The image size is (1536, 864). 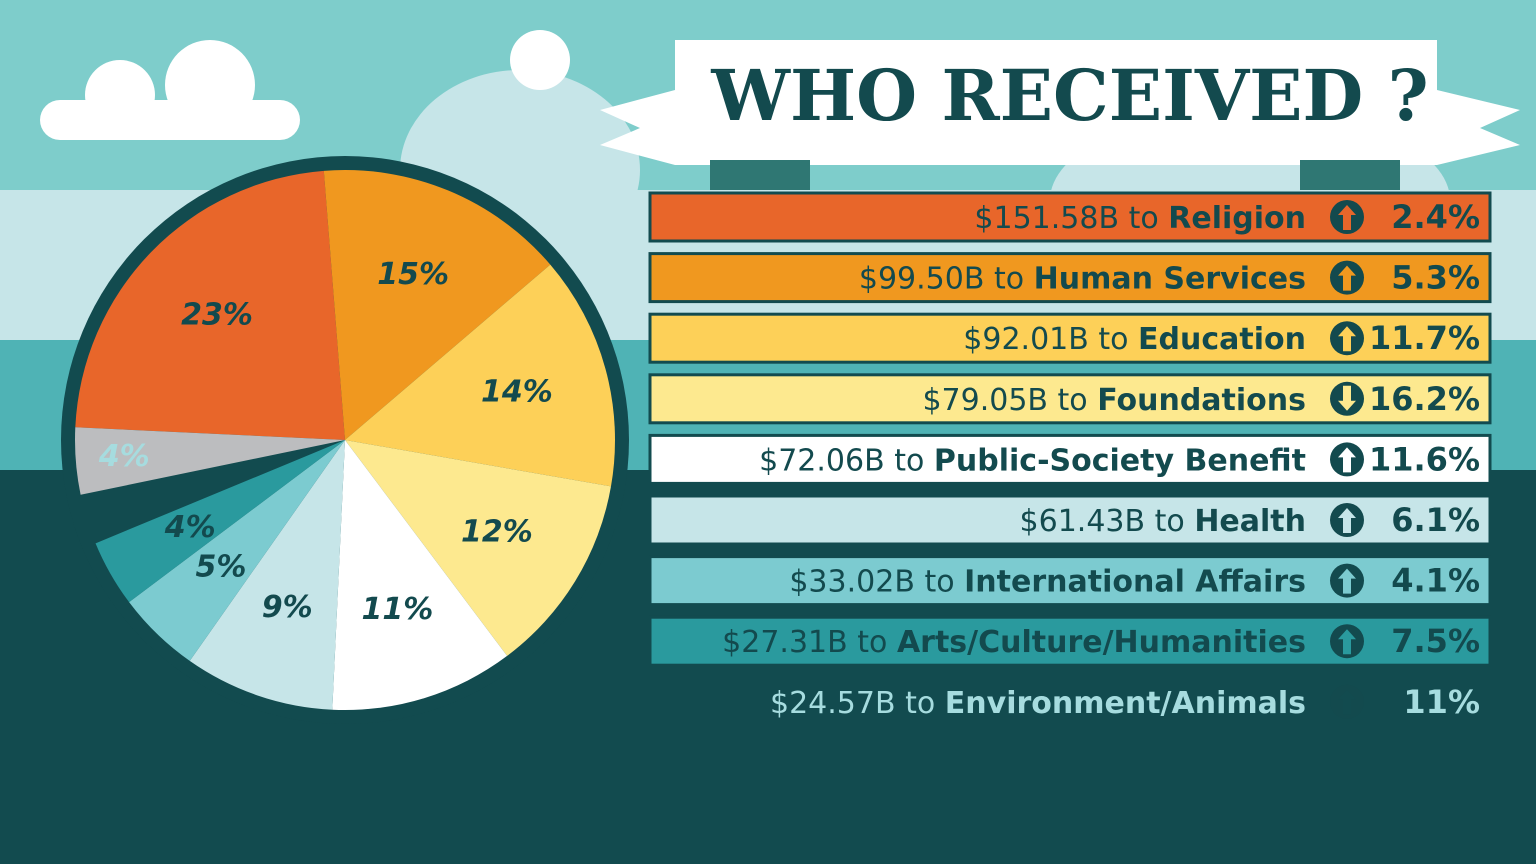 I want to click on row-text: $24.57B to Environment/Animals, so click(x=1038, y=702).